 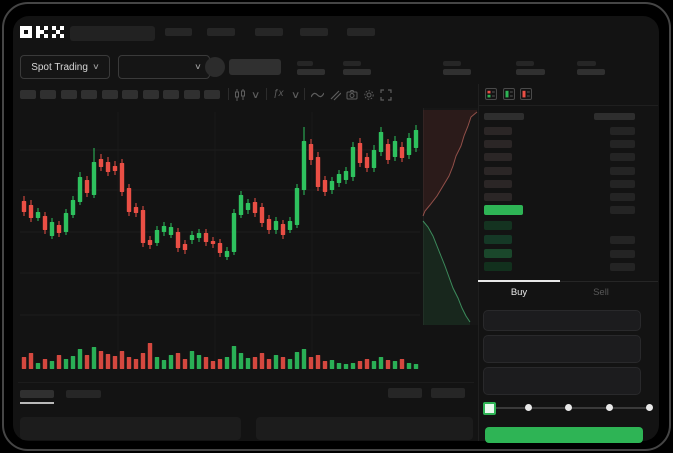 I want to click on orderbook-view-bids-icon, so click(x=509, y=94).